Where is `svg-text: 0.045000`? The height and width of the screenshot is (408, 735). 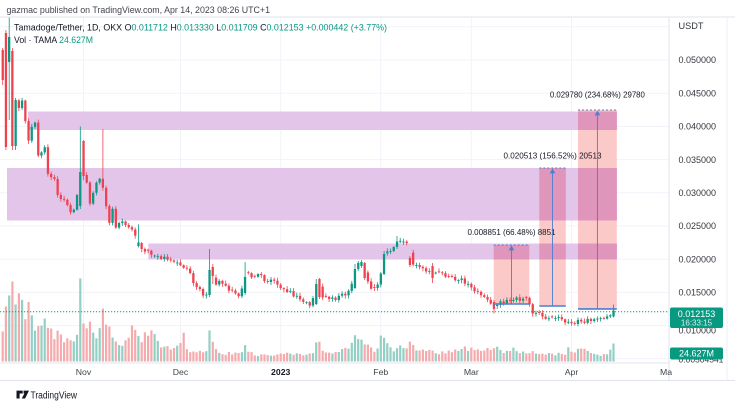 svg-text: 0.045000 is located at coordinates (698, 93).